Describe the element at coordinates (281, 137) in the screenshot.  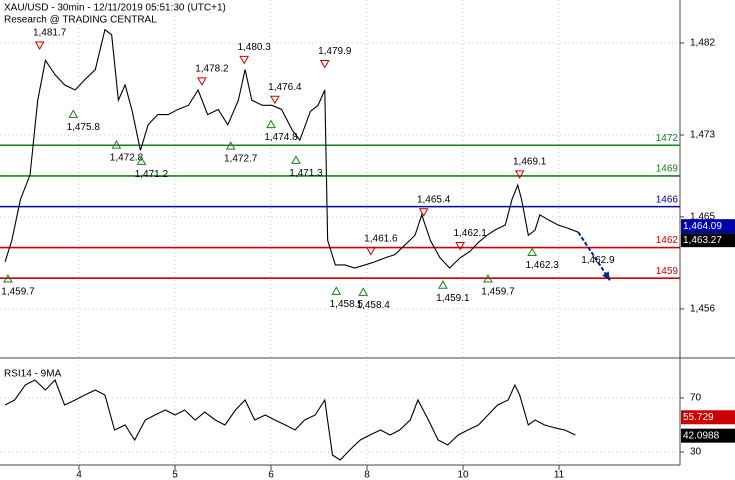
I see `pivot-label: 1,474.8` at that location.